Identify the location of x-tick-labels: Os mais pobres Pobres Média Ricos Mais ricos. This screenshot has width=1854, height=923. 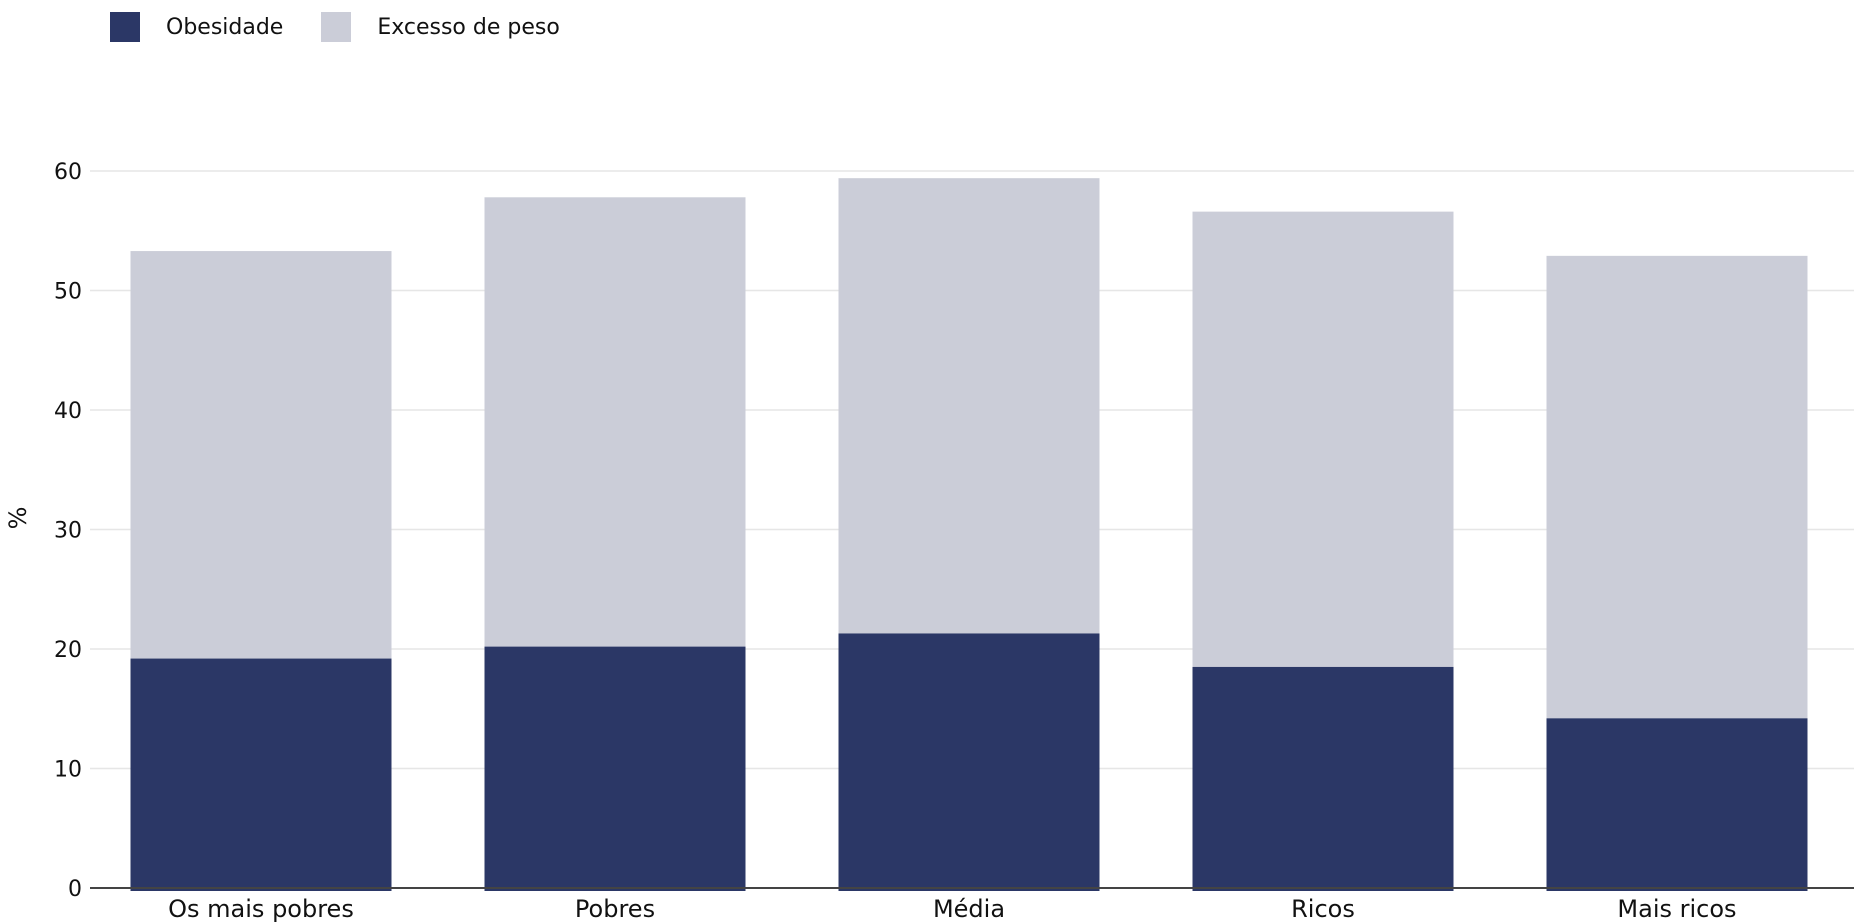
(952, 909).